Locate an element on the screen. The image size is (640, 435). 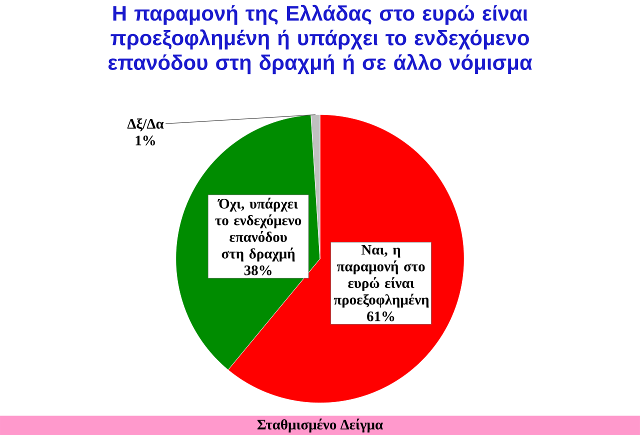
slice-label: Όχι, υπάρχει το ενδεχόμενο επανόδου στη δραχμή is located at coordinates (258, 230).